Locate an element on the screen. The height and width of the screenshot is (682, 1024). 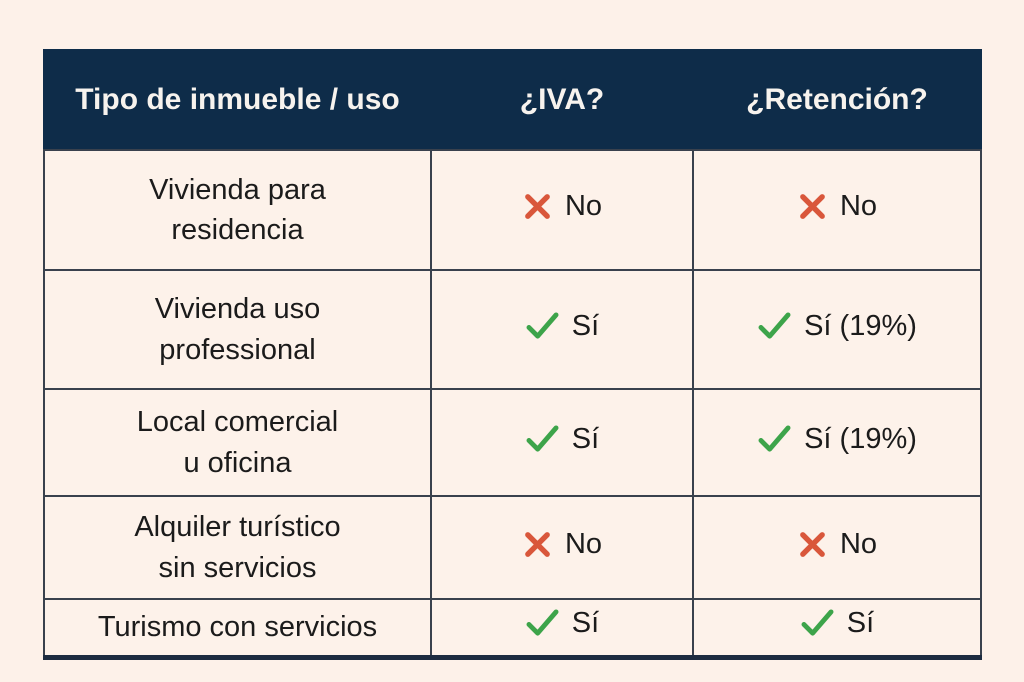
table-header-row: Tipo de inmueble / uso ¿IVA? ¿Retención? is located at coordinates (512, 100).